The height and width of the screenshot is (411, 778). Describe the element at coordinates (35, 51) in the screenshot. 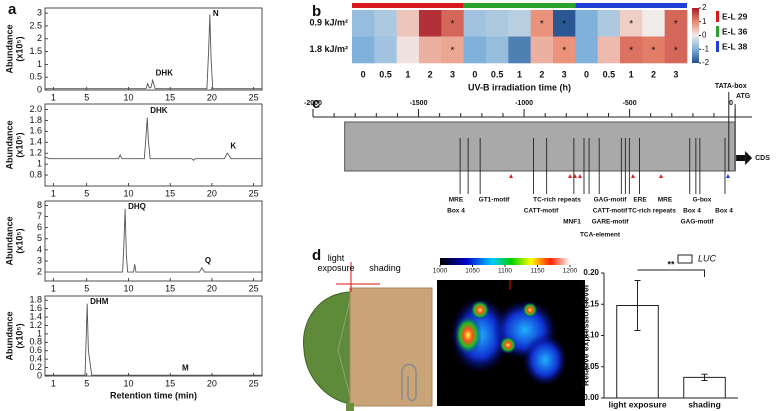

I see `y-tick-label: 1.5` at that location.